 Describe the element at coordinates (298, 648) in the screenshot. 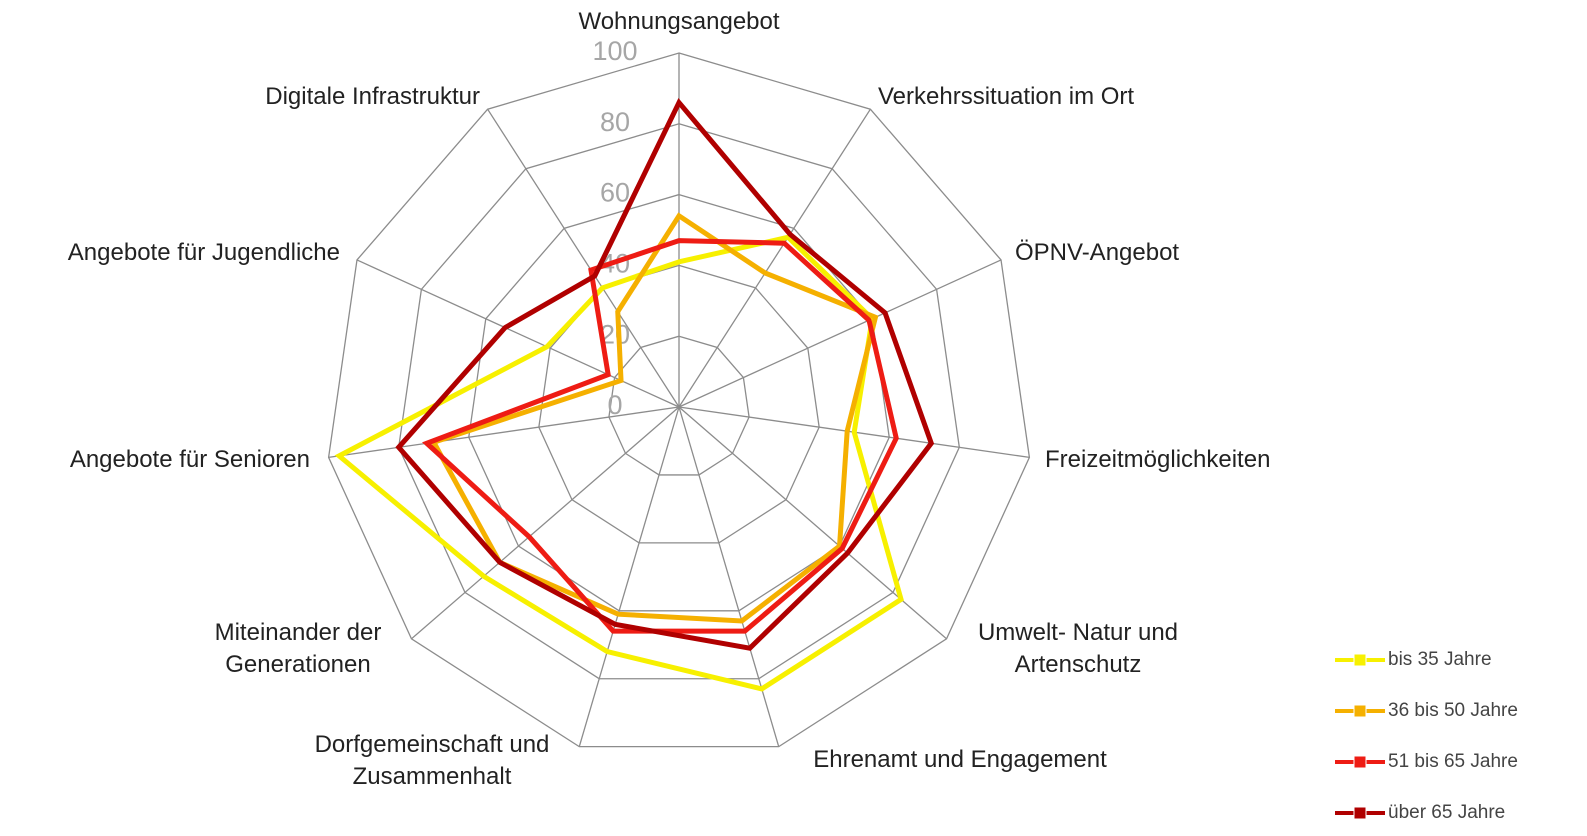

I see `category-label: Miteinander der Generationen` at that location.